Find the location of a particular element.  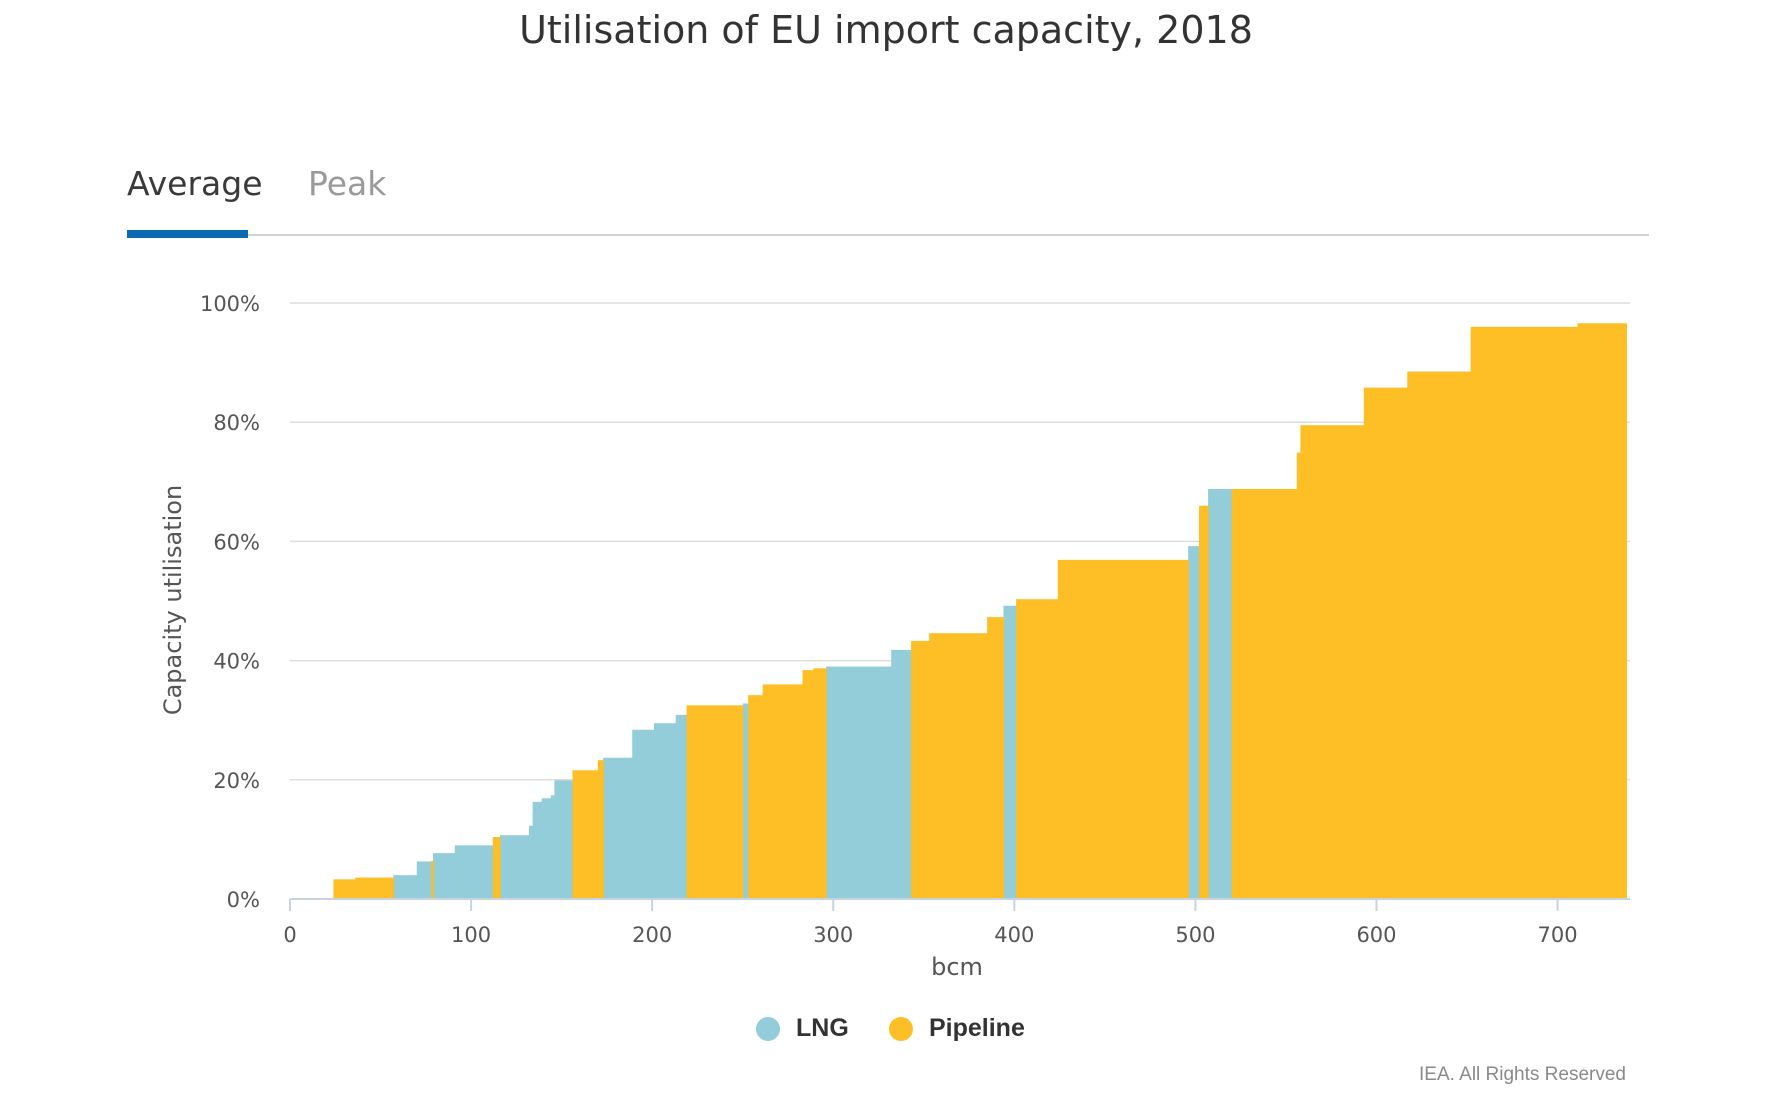

copyright-footer: IEA. All Rights Reserved is located at coordinates (1522, 1074).